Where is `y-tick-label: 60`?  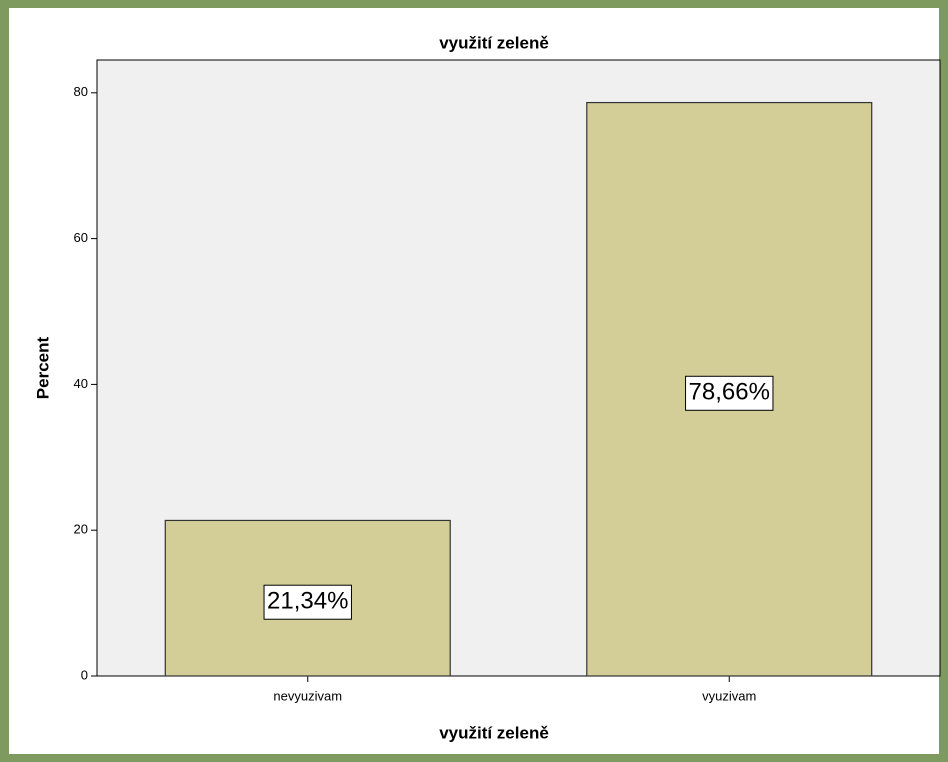 y-tick-label: 60 is located at coordinates (81, 237).